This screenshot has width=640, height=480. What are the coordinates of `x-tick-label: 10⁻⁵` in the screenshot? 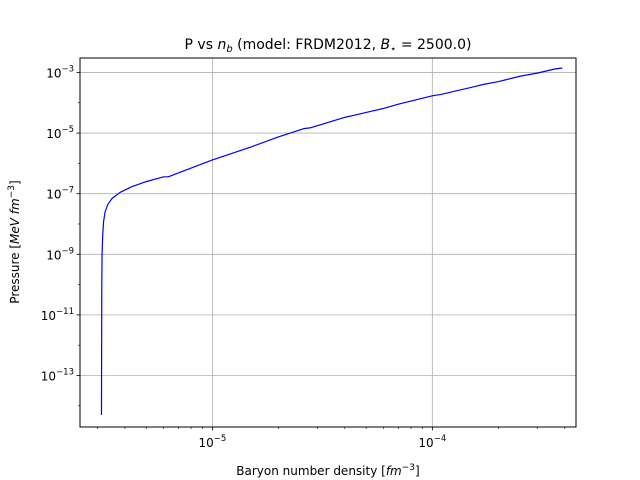 It's located at (213, 442).